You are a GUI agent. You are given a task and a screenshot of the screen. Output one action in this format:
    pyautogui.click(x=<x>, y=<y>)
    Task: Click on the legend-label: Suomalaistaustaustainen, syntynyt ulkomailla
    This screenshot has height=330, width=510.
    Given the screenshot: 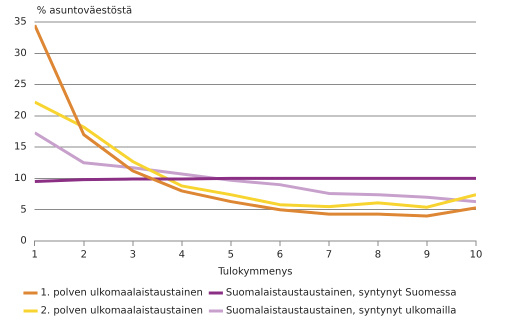 What is the action you would take?
    pyautogui.click(x=341, y=311)
    